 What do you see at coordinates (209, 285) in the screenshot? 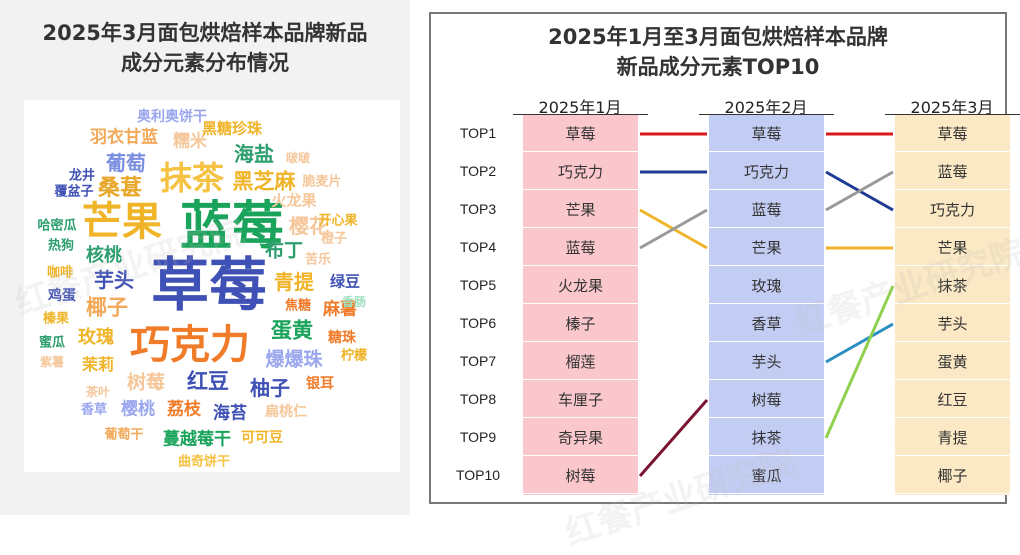
I see `wordcloud-word: 草莓` at bounding box center [209, 285].